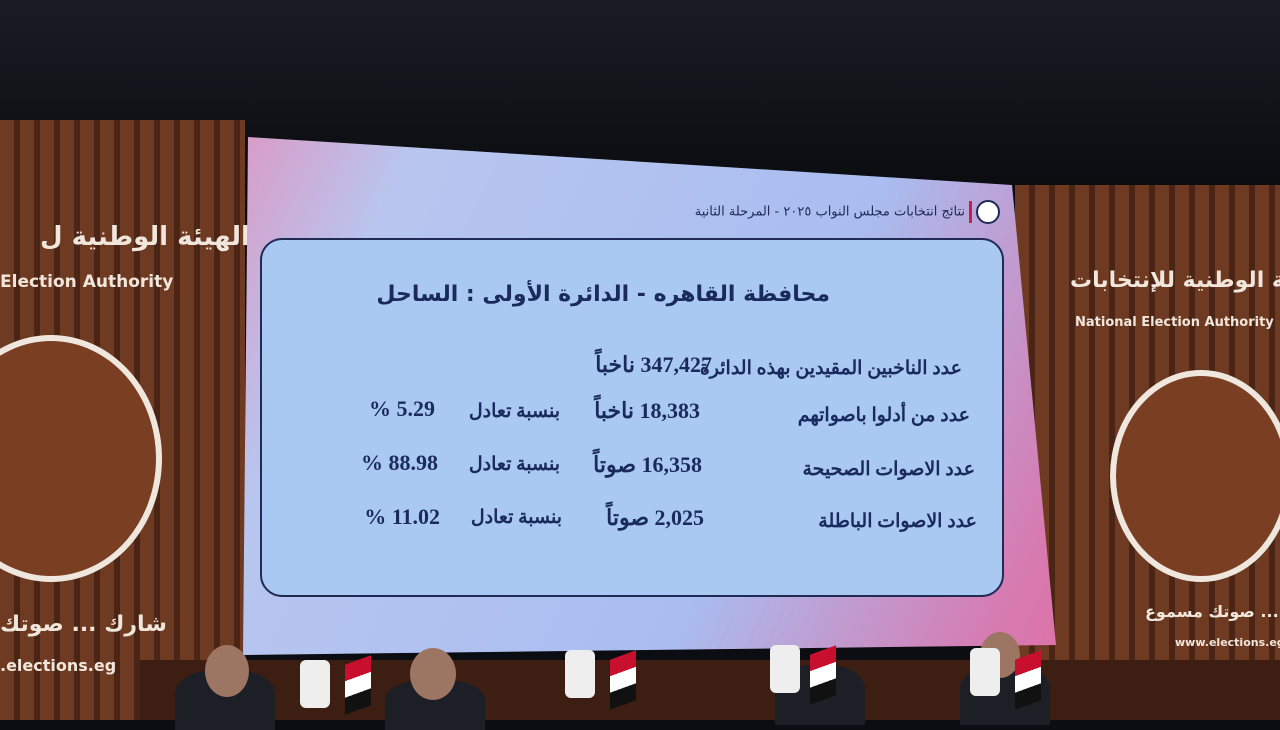 This screenshot has width=1280, height=730. What do you see at coordinates (399, 462) in the screenshot?
I see `valid-votes-percent: 88.98 %` at bounding box center [399, 462].